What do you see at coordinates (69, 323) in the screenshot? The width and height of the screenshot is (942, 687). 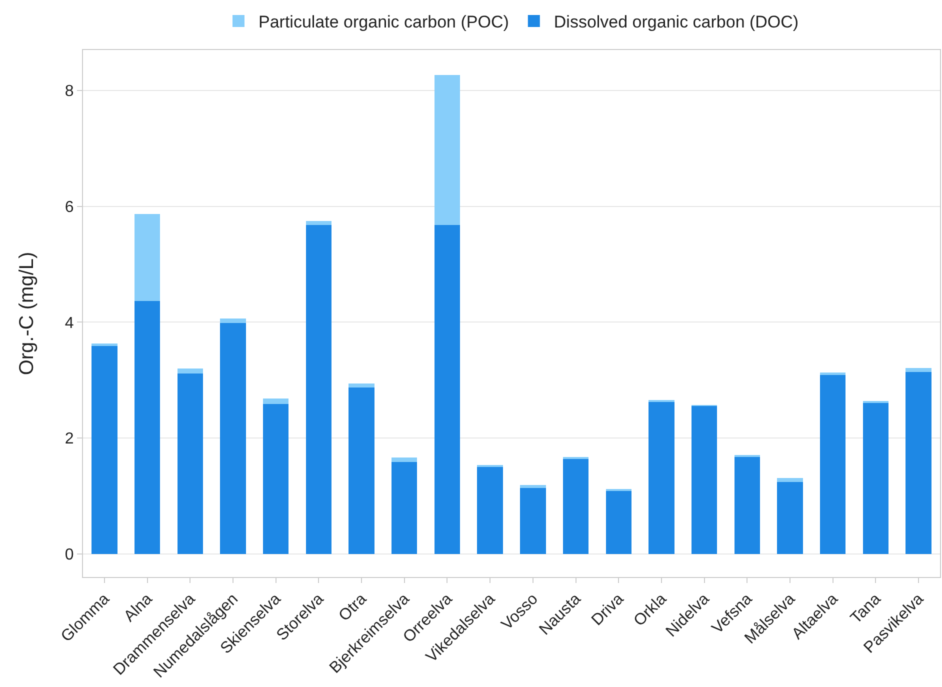 I see `y-tick-label: 4` at bounding box center [69, 323].